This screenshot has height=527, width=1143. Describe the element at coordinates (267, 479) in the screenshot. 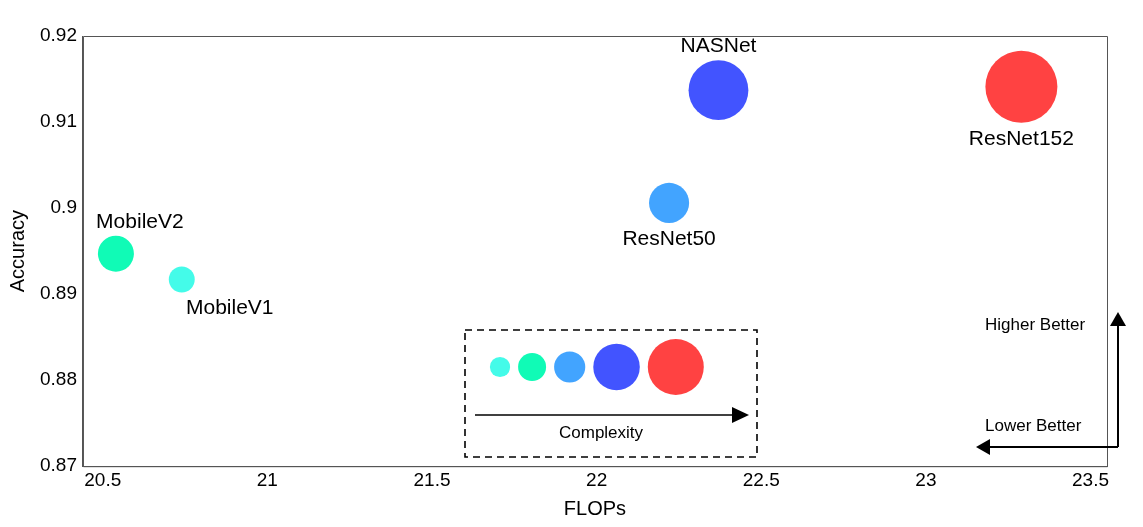

I see `x-tick-label: 21` at that location.